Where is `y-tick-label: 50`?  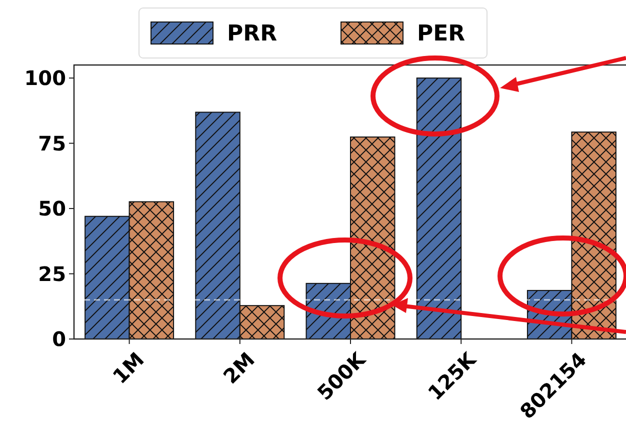
y-tick-label: 50 is located at coordinates (52, 208).